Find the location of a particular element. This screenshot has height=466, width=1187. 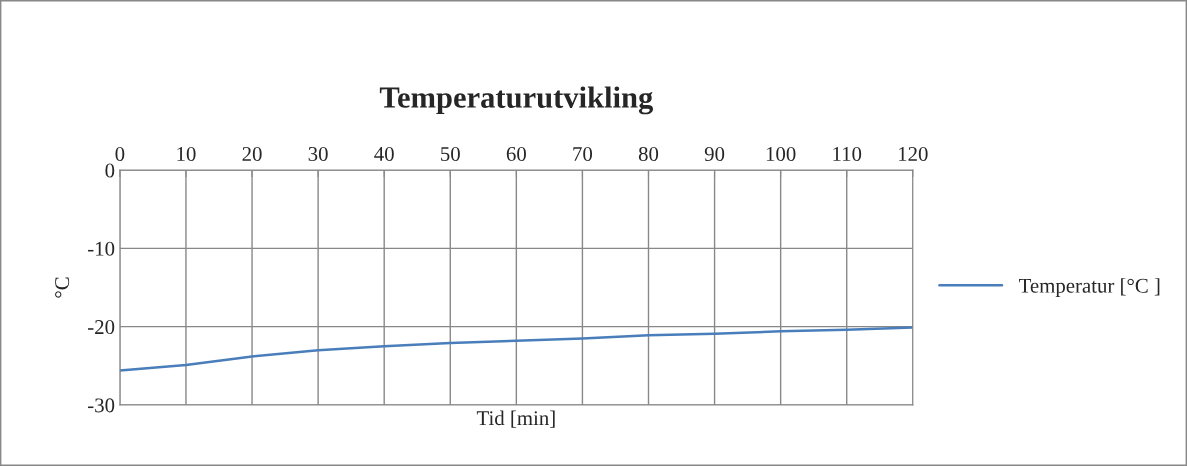

line-series is located at coordinates (516, 349).